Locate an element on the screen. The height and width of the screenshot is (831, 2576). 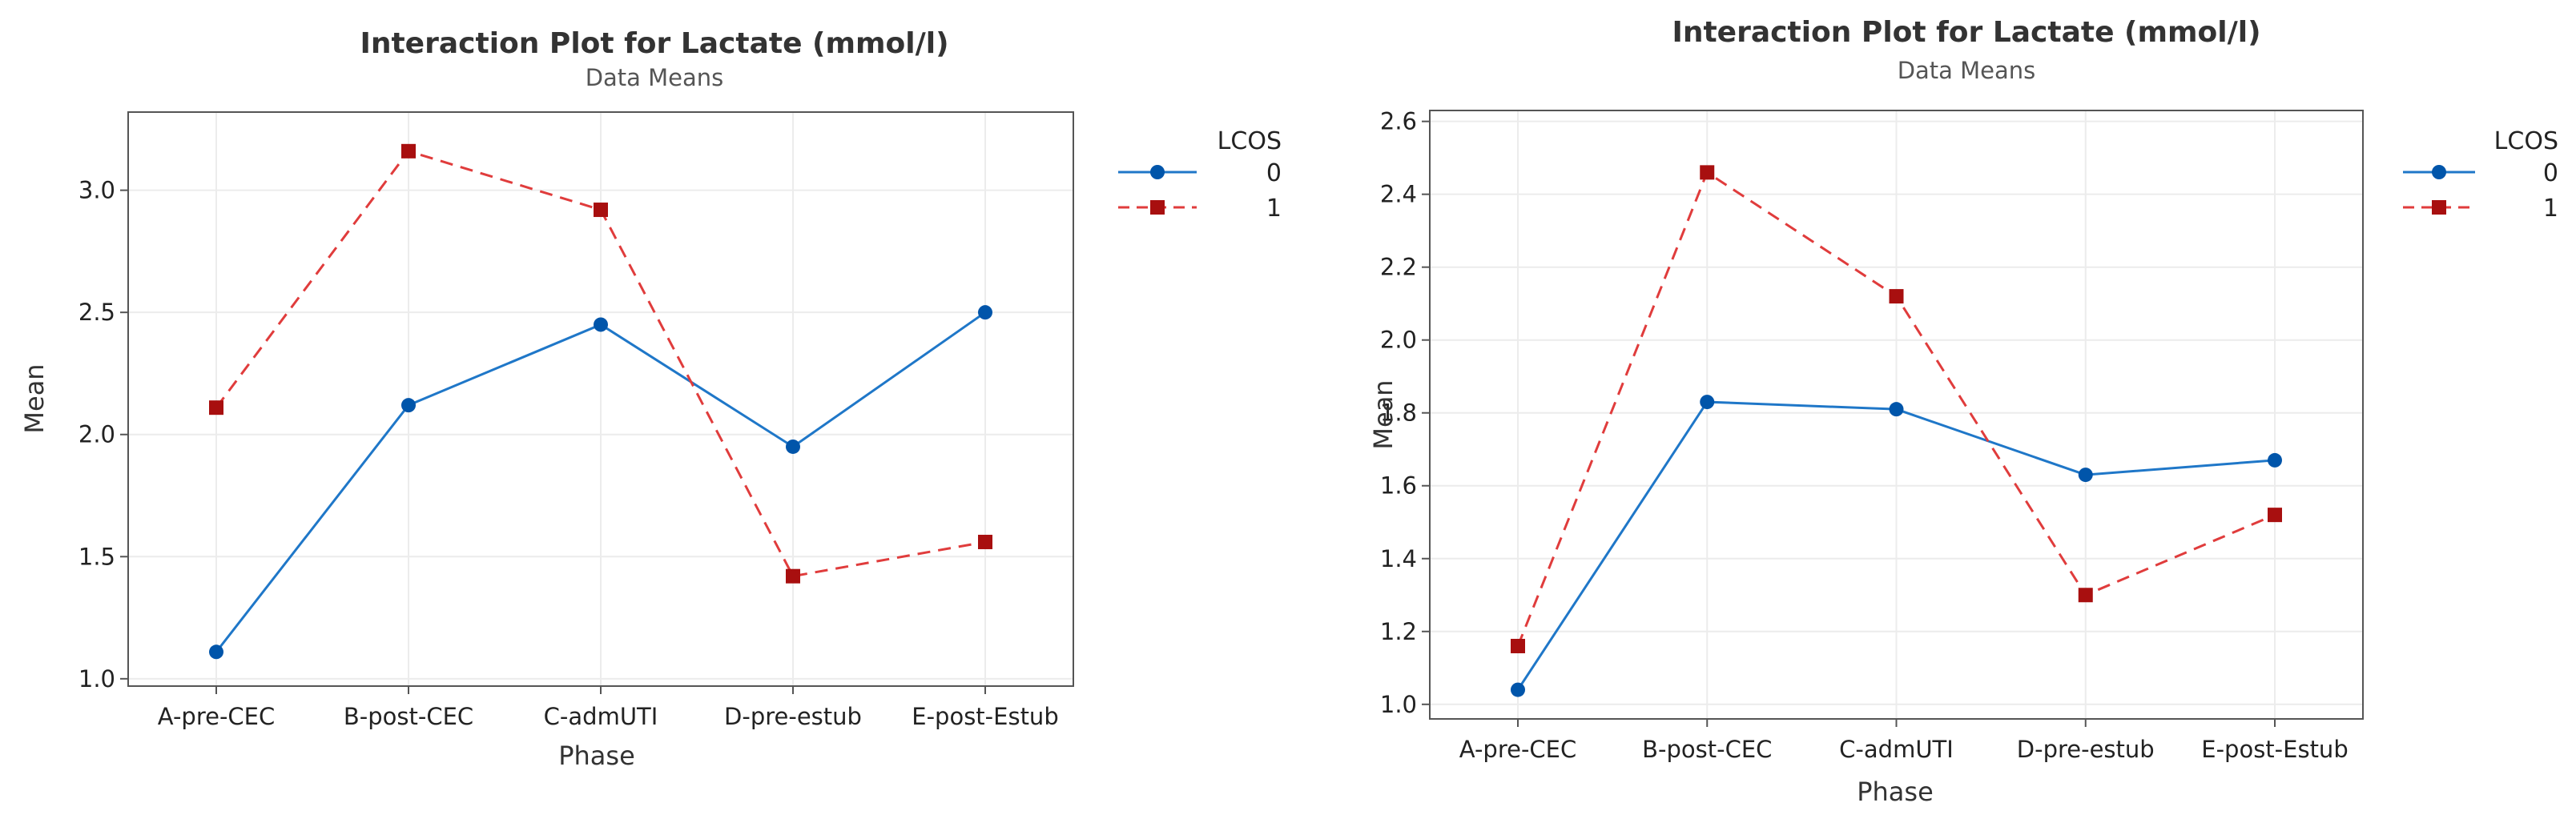
chart-1-legend-title: LCOS is located at coordinates (1250, 141).